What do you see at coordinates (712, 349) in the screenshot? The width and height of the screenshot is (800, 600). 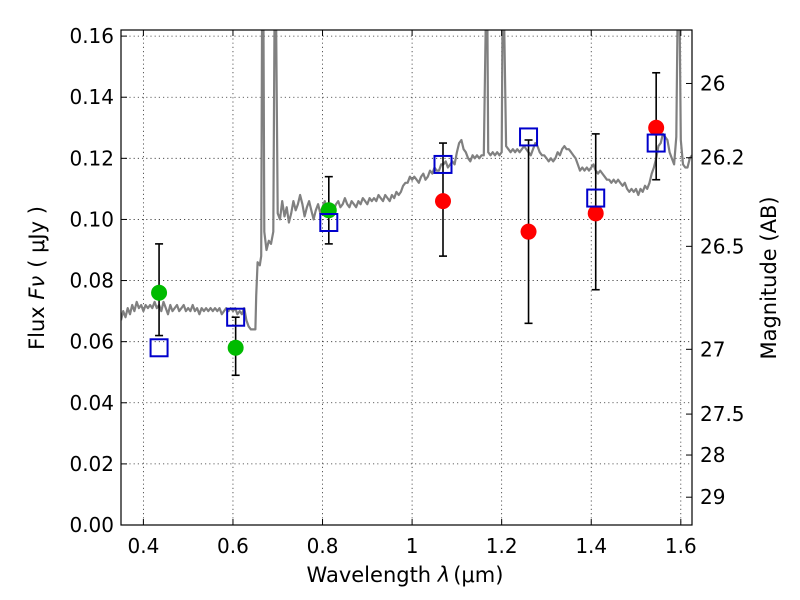 I see `right-tick-label: 27` at bounding box center [712, 349].